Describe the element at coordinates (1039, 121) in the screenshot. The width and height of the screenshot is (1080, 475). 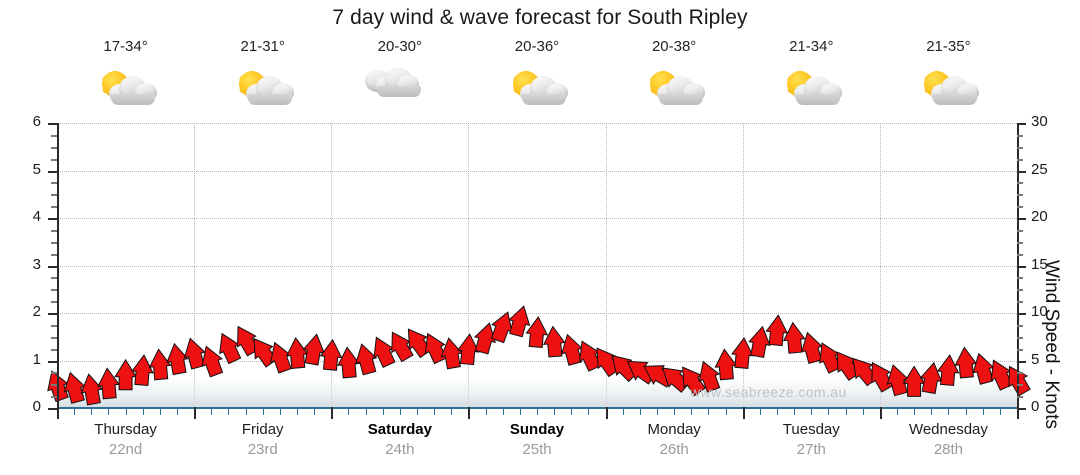
I see `right-axis-label: 30` at that location.